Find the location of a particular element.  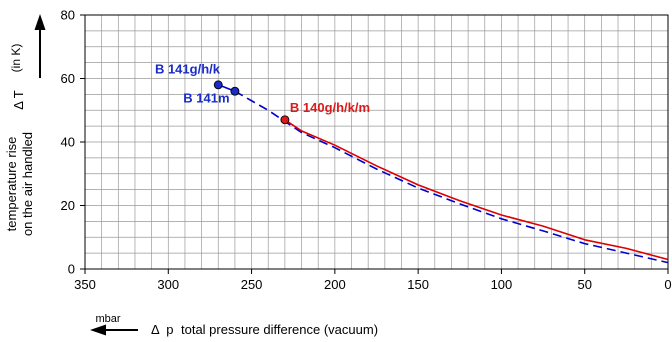

series-annotation: B 140g/h/k/m is located at coordinates (330, 107).